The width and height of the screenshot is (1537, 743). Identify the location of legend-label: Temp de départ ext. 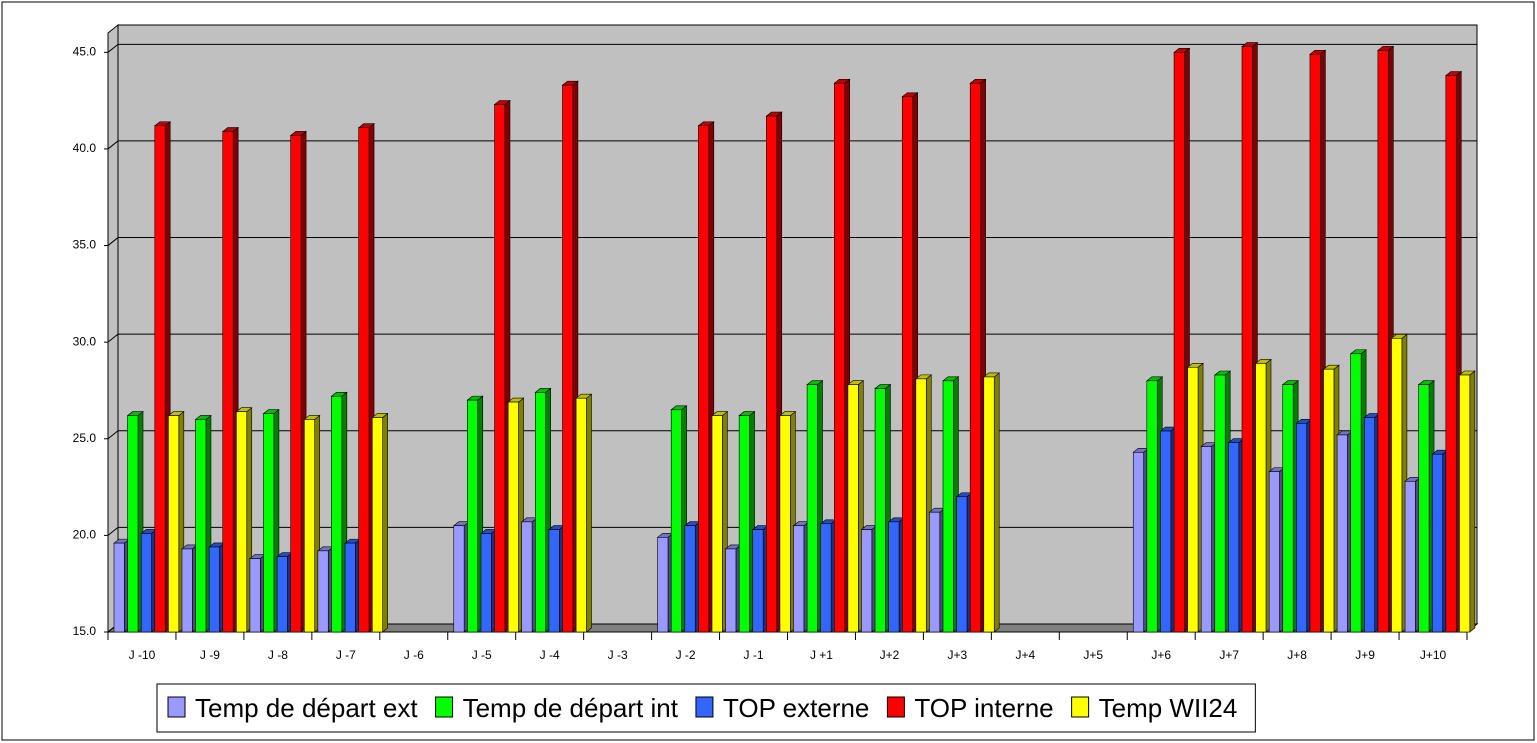
(306, 708).